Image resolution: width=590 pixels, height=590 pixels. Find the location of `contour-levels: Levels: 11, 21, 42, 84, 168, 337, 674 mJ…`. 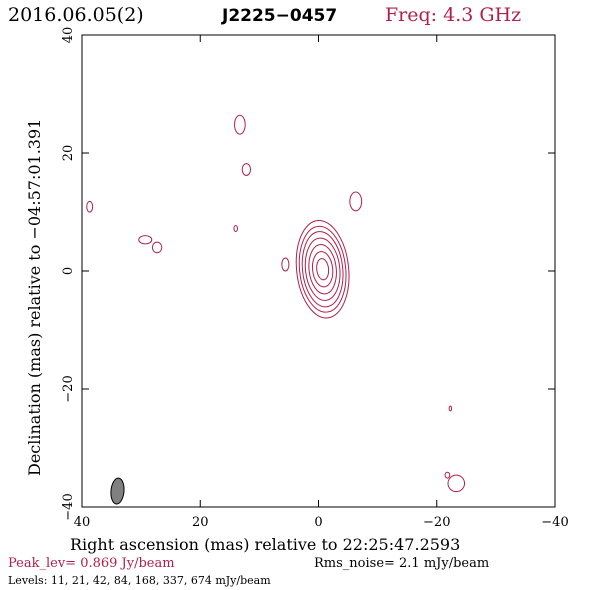

contour-levels: Levels: 11, 21, 42, 84, 168, 337, 674 mJ… is located at coordinates (139, 580).